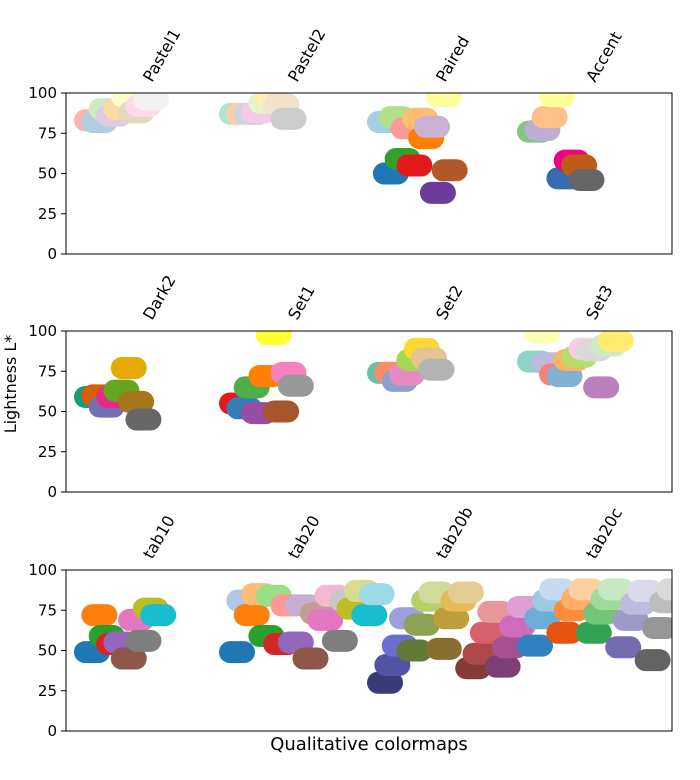 This screenshot has height=780, width=700. What do you see at coordinates (575, 365) in the screenshot?
I see `colormap-Set3` at bounding box center [575, 365].